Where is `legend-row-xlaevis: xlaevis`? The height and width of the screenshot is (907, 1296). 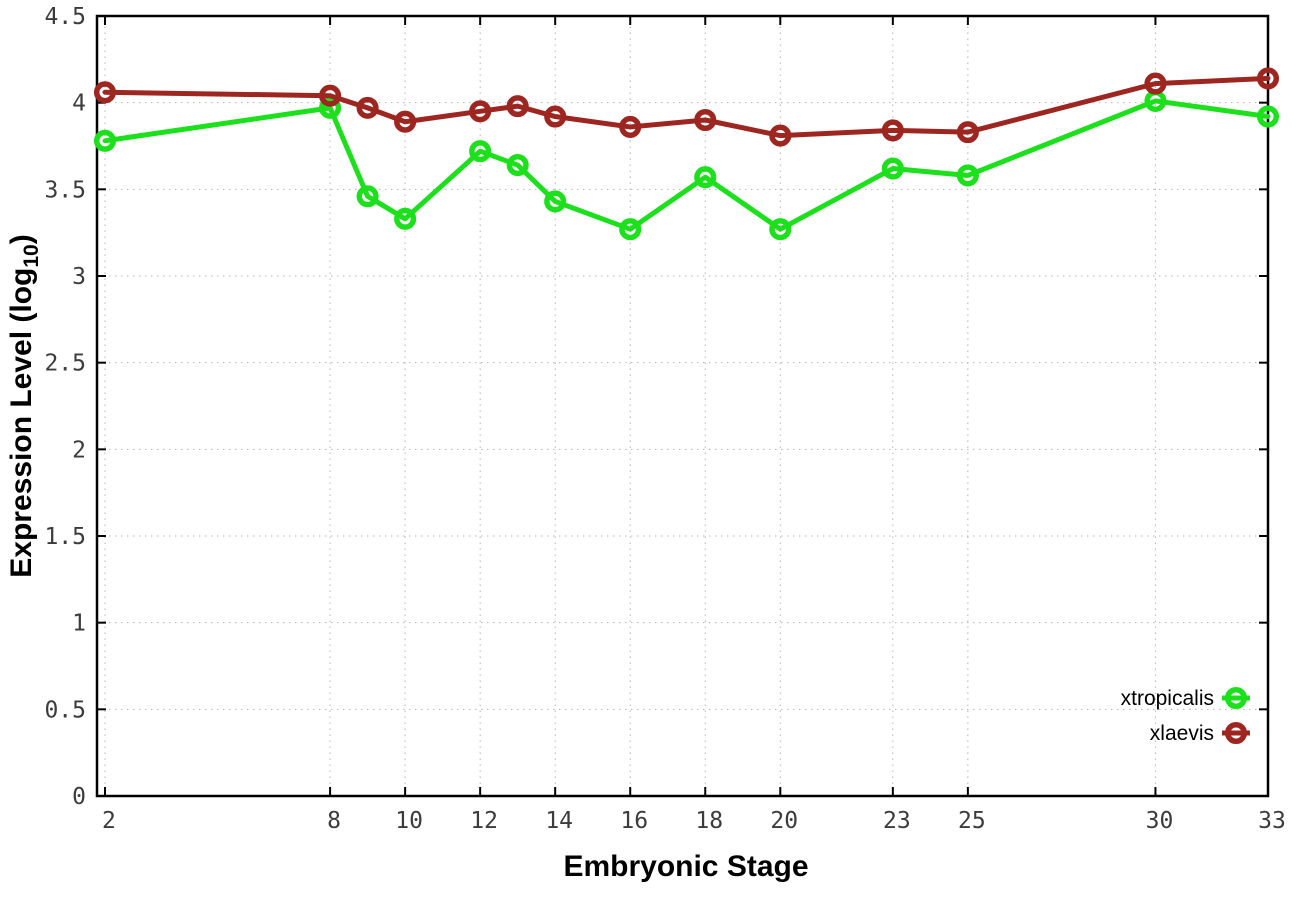 legend-row-xlaevis: xlaevis is located at coordinates (1200, 733).